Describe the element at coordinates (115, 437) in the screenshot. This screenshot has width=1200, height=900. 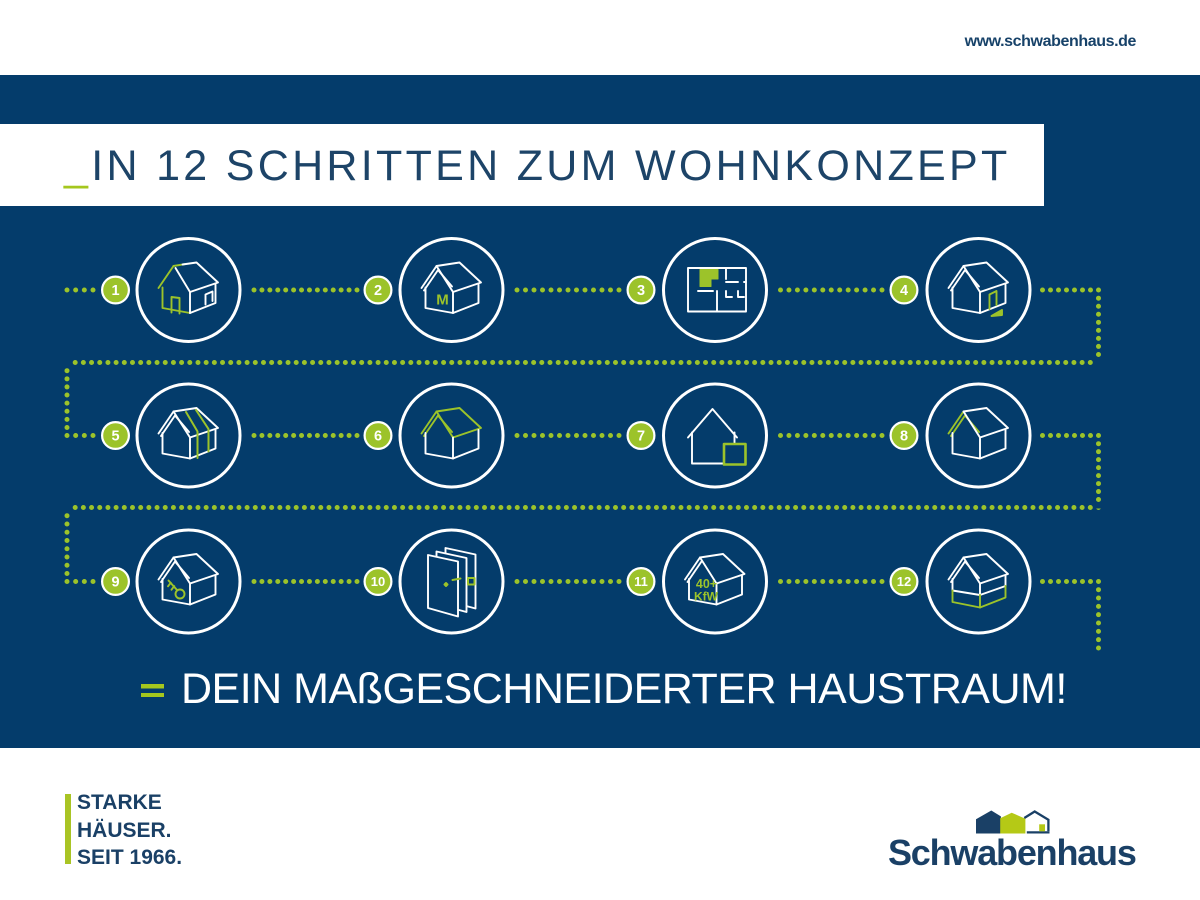
I see `svg-text: 5` at that location.